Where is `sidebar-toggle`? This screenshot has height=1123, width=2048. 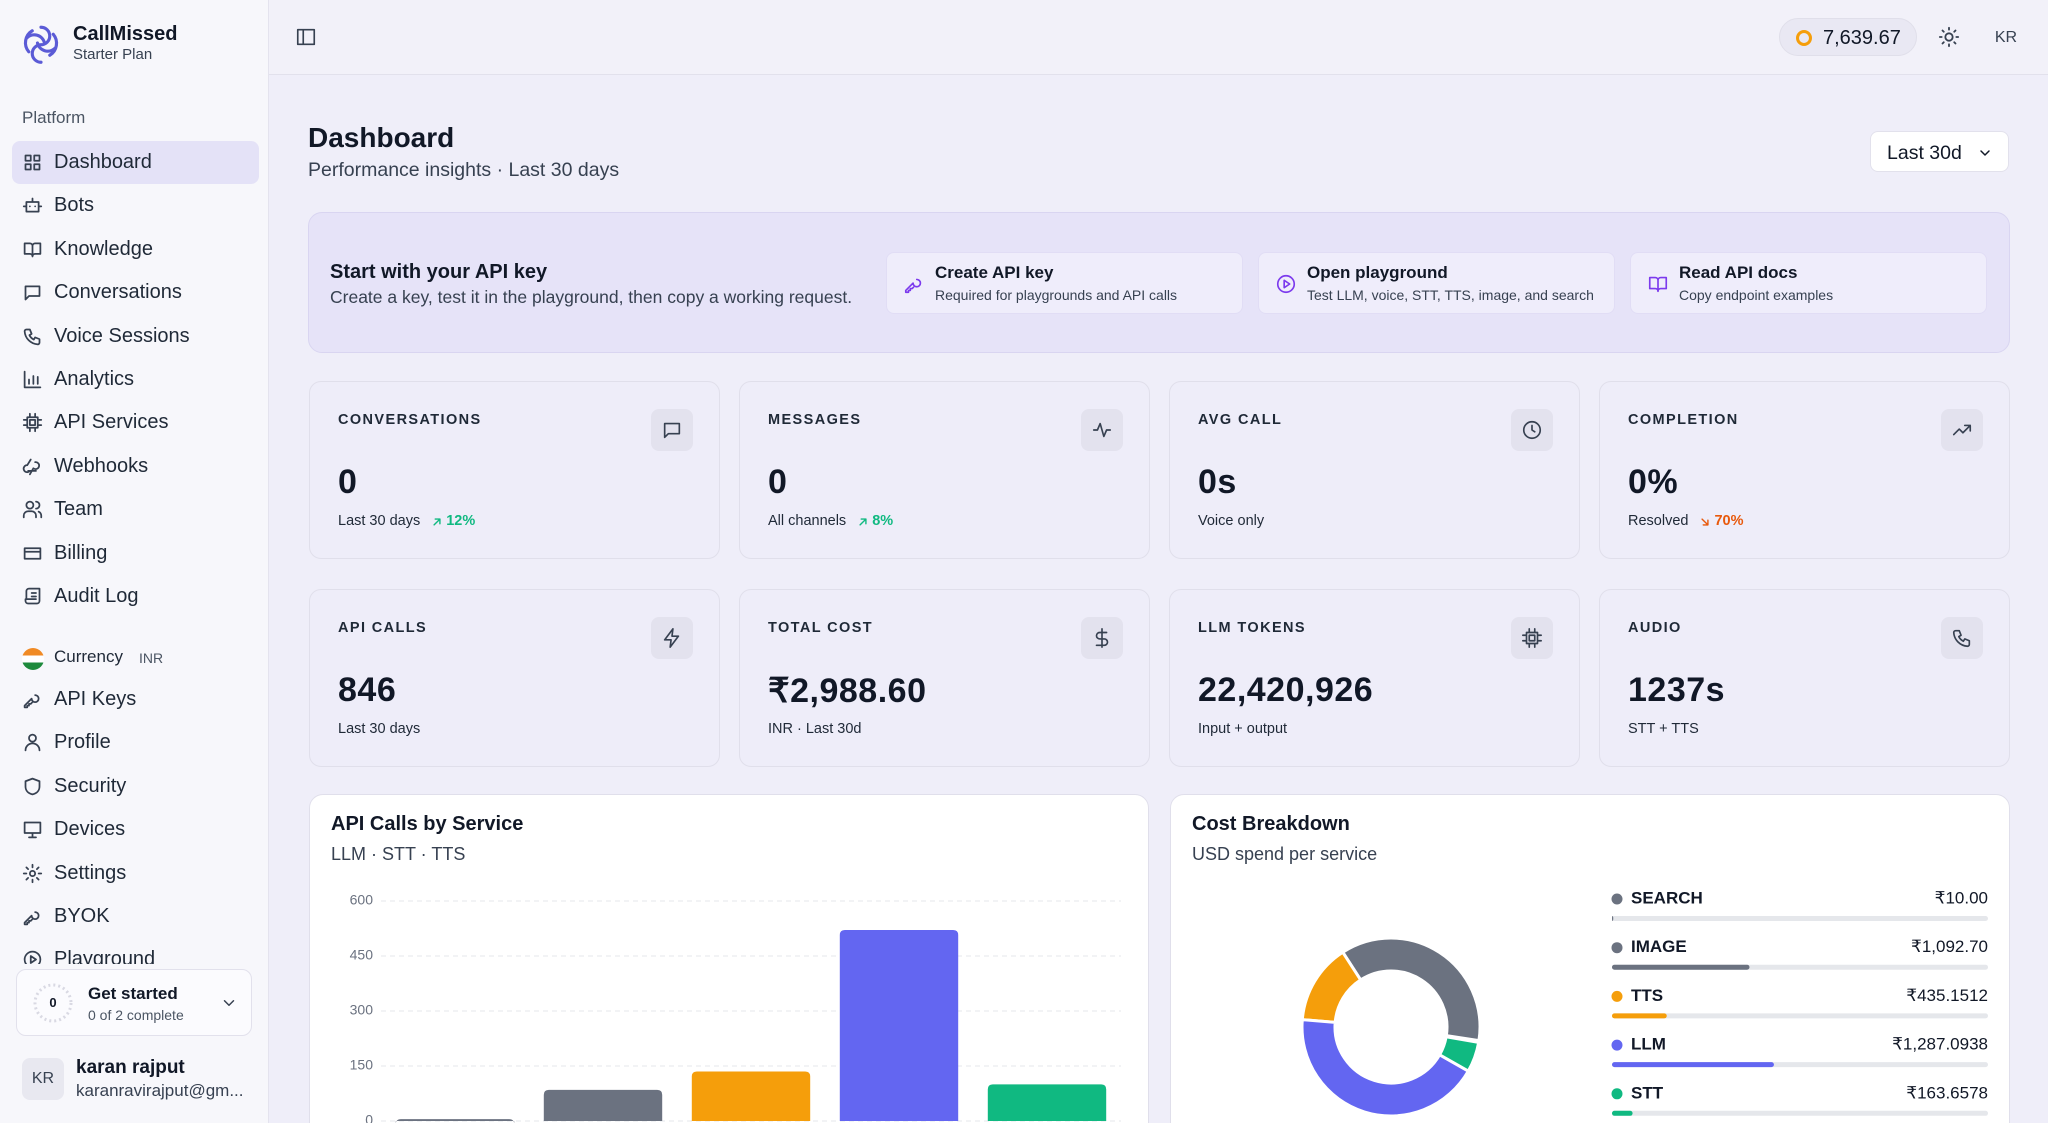 sidebar-toggle is located at coordinates (306, 37).